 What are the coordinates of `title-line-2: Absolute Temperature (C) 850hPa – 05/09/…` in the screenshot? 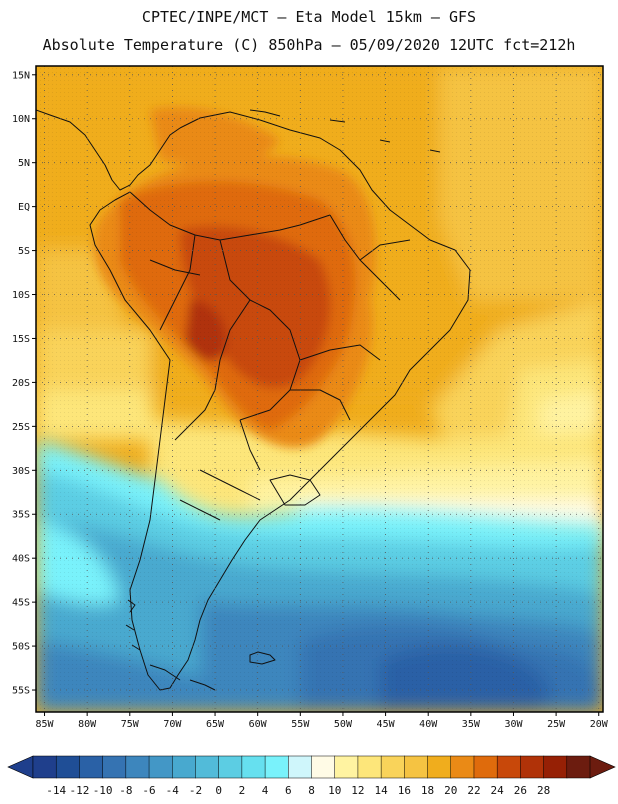 It's located at (309, 45).